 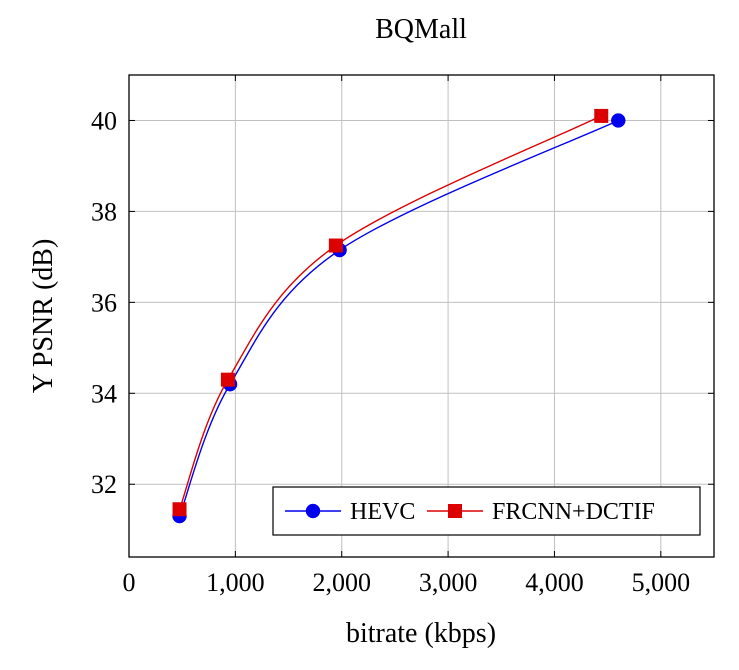 What do you see at coordinates (43, 316) in the screenshot?
I see `y-axis-title: Y PSNR (dB)` at bounding box center [43, 316].